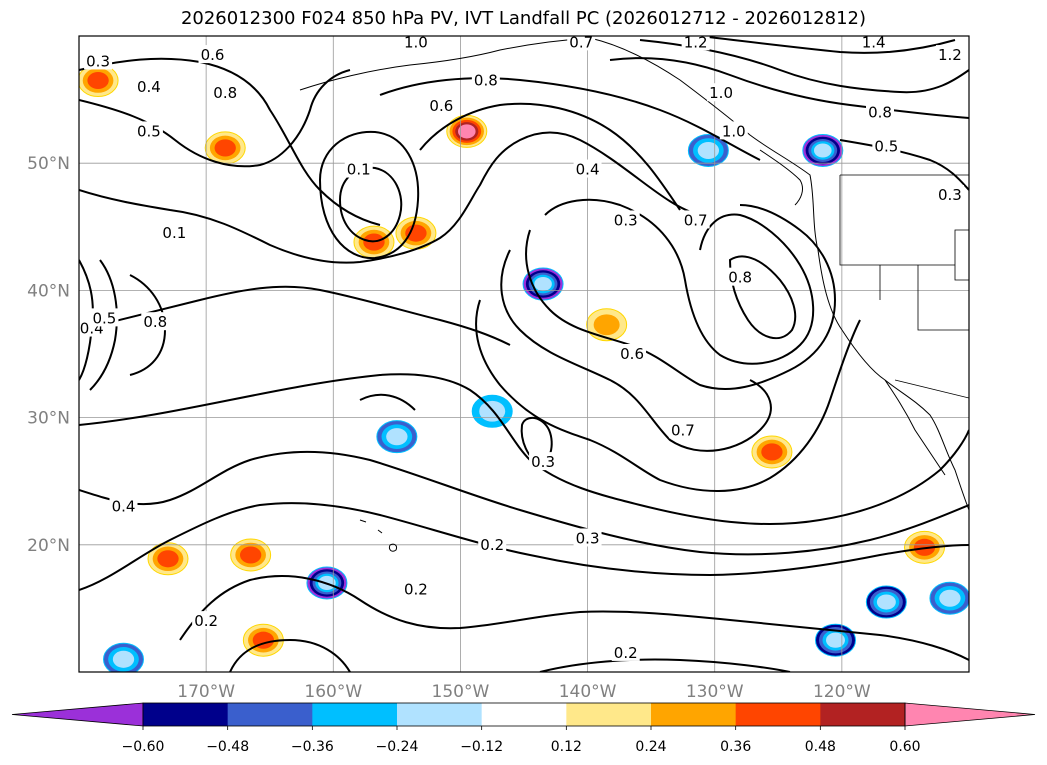 Image resolution: width=1047 pixels, height=765 pixels. What do you see at coordinates (734, 131) in the screenshot?
I see `contour-label: 1.0` at bounding box center [734, 131].